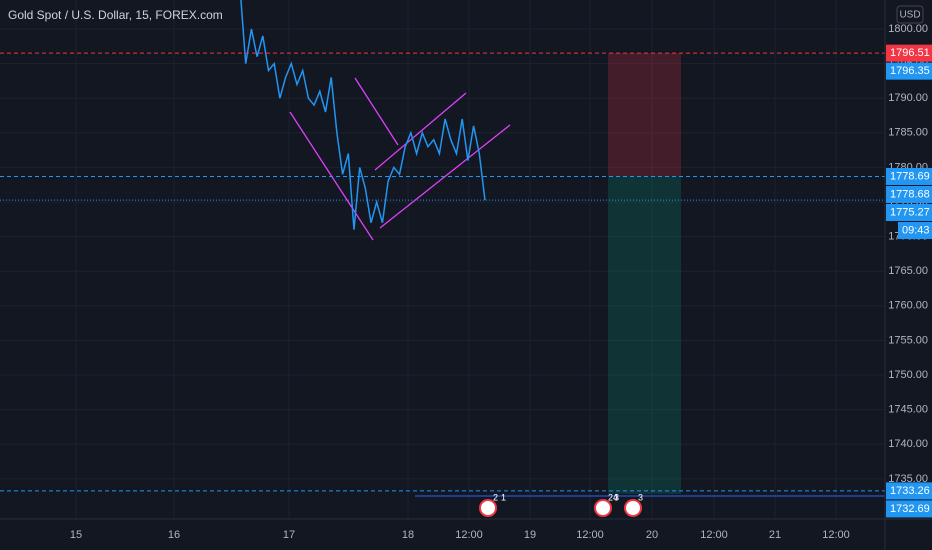 This screenshot has height=550, width=932. What do you see at coordinates (908, 29) in the screenshot?
I see `y-tick-label: 1800.00` at bounding box center [908, 29].